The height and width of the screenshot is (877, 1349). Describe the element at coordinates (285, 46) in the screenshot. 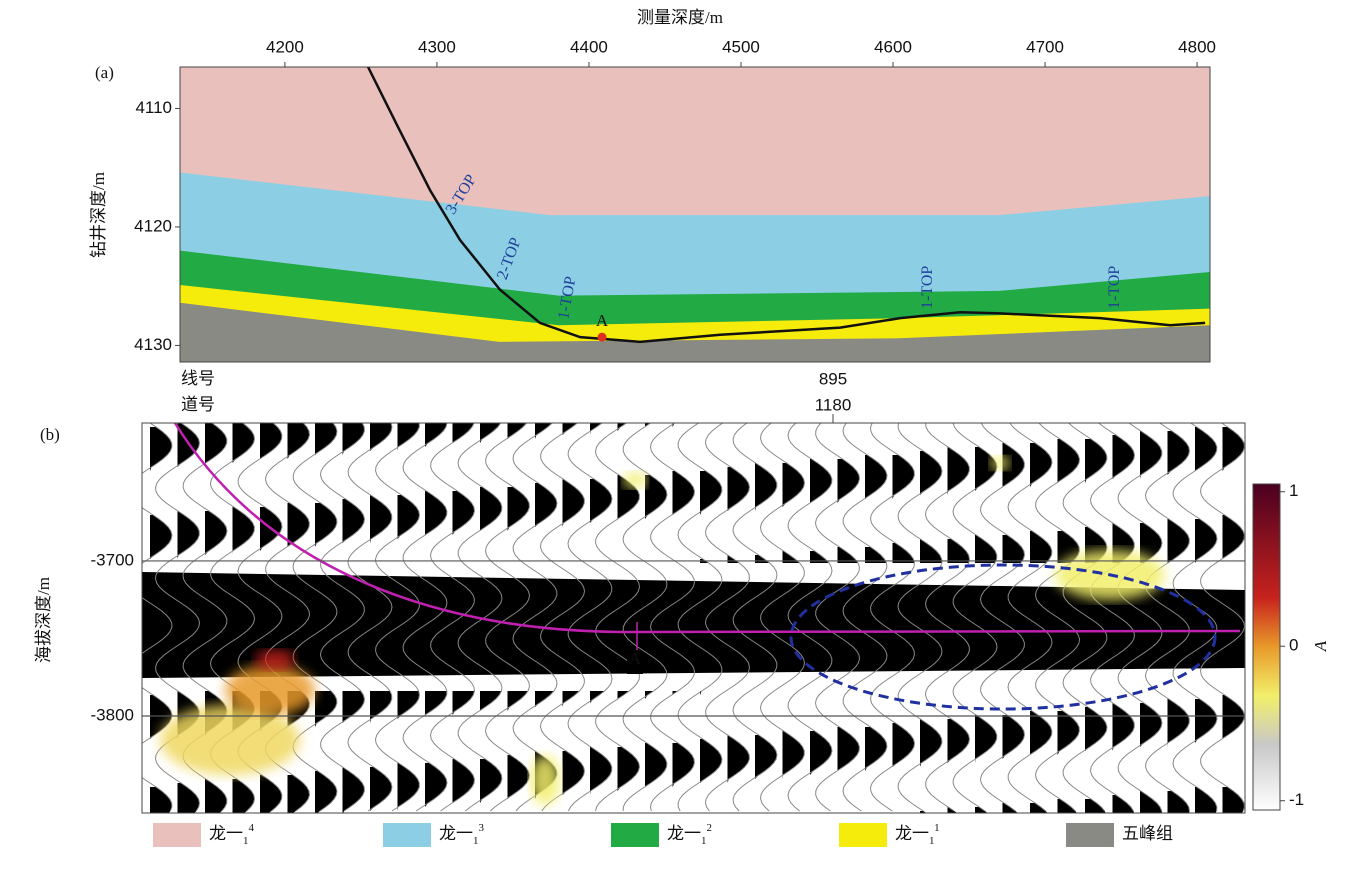

I see `x-tick-label: 4200` at that location.